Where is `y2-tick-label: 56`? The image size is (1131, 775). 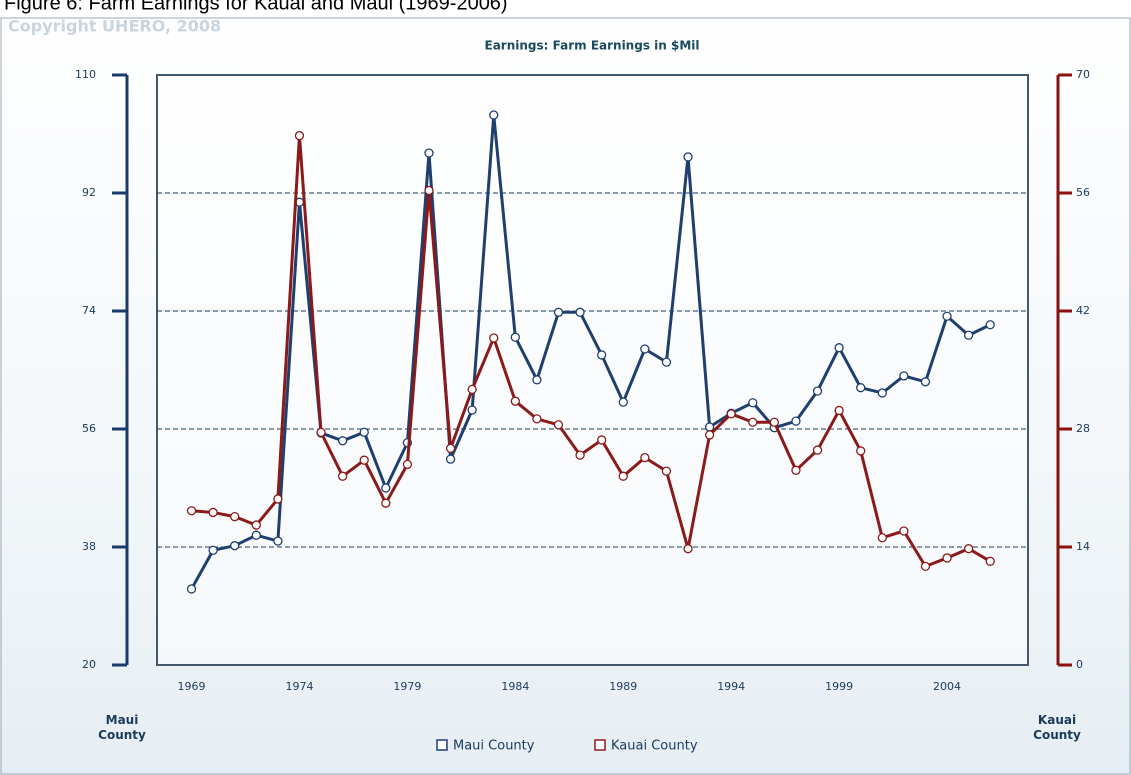
y2-tick-label: 56 is located at coordinates (1083, 192).